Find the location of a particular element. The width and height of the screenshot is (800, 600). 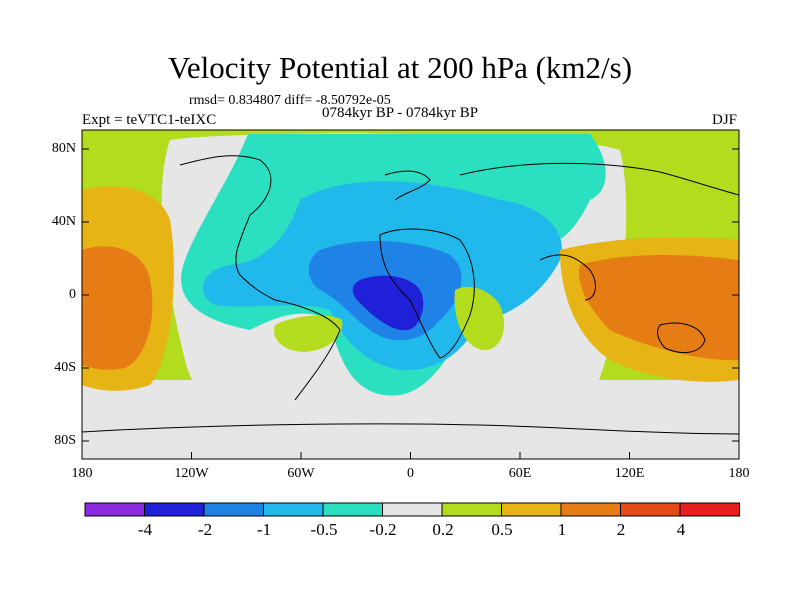

southern-ocean-region is located at coordinates (410, 419).